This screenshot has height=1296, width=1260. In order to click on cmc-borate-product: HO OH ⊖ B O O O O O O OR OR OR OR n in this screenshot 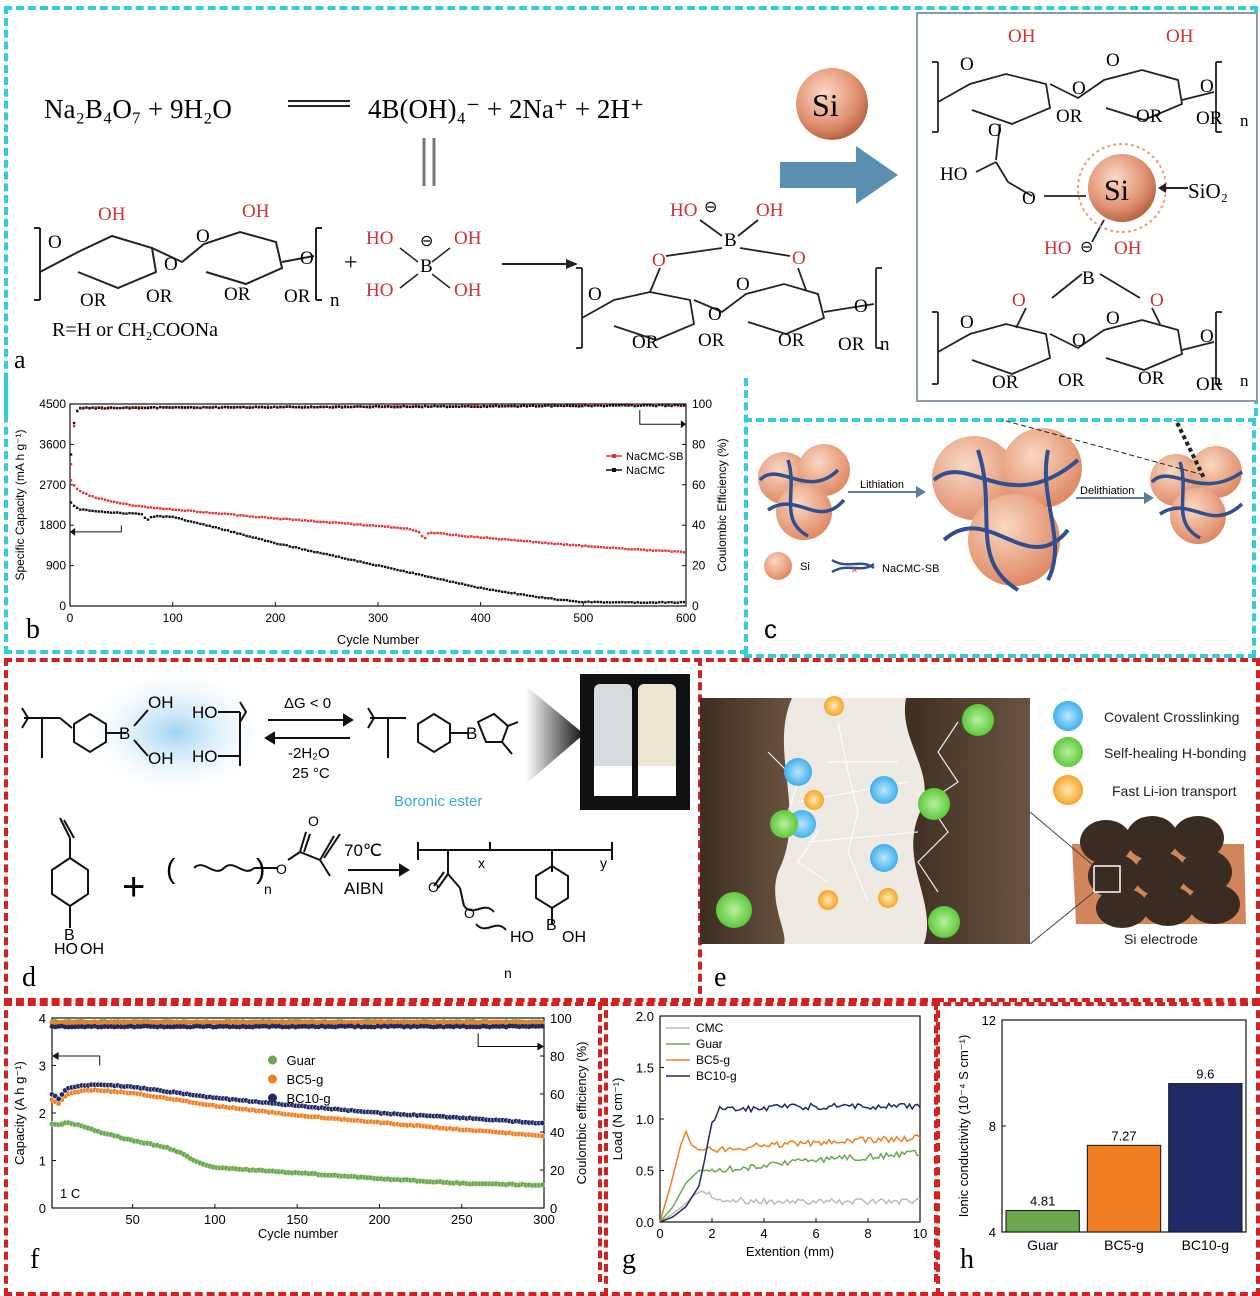, I will do `click(733, 277)`.